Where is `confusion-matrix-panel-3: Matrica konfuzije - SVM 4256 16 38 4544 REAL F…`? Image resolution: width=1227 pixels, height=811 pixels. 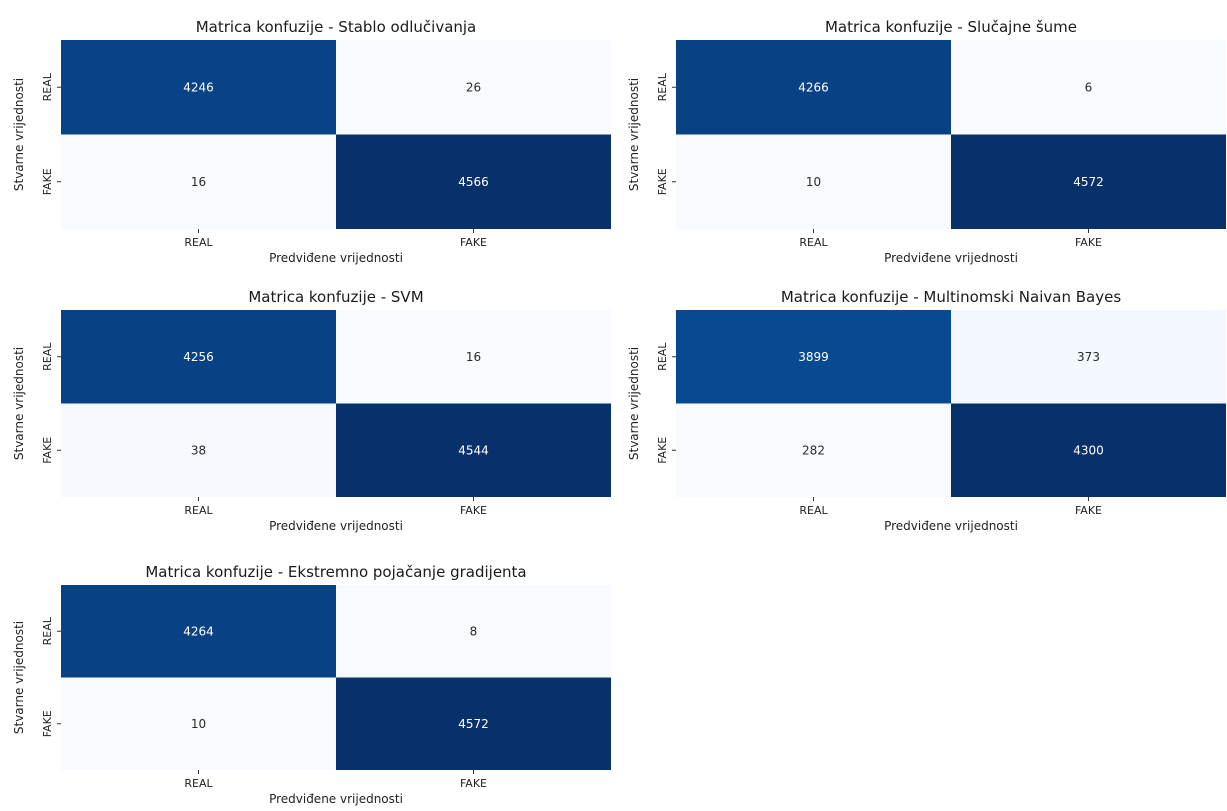 confusion-matrix-panel-3: Matrica konfuzije - SVM 4256 16 38 4544 REAL F… is located at coordinates (311, 410).